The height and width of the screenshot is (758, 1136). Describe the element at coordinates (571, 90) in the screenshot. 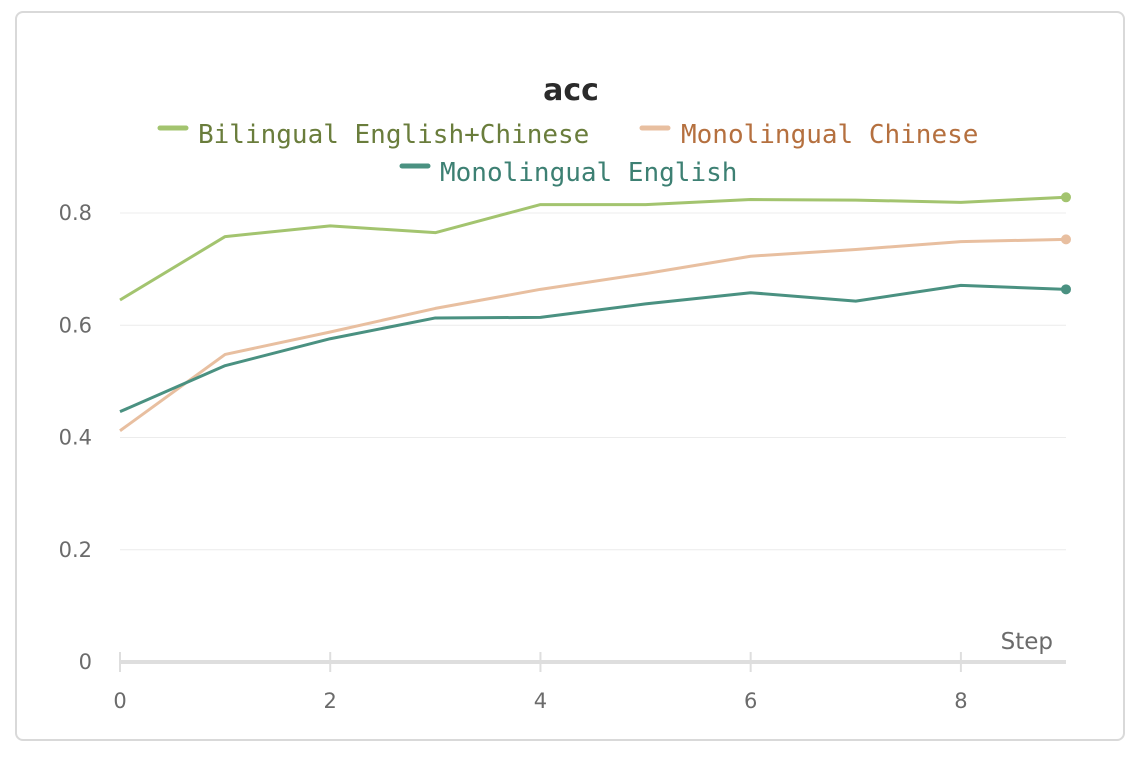

I see `chart-title: acc` at that location.